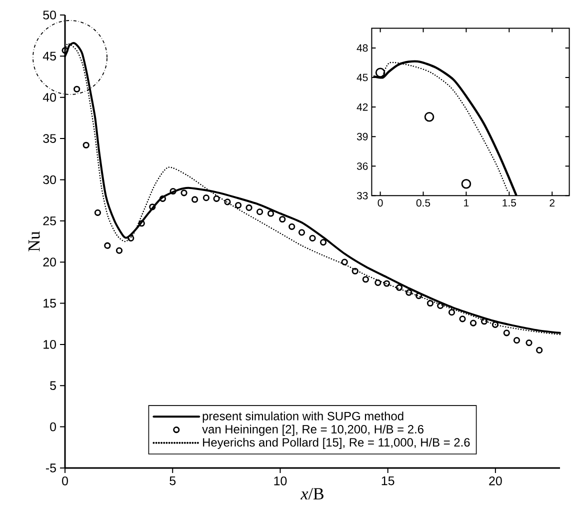 The width and height of the screenshot is (574, 512). Describe the element at coordinates (388, 481) in the screenshot. I see `x-tick-label: 15` at that location.